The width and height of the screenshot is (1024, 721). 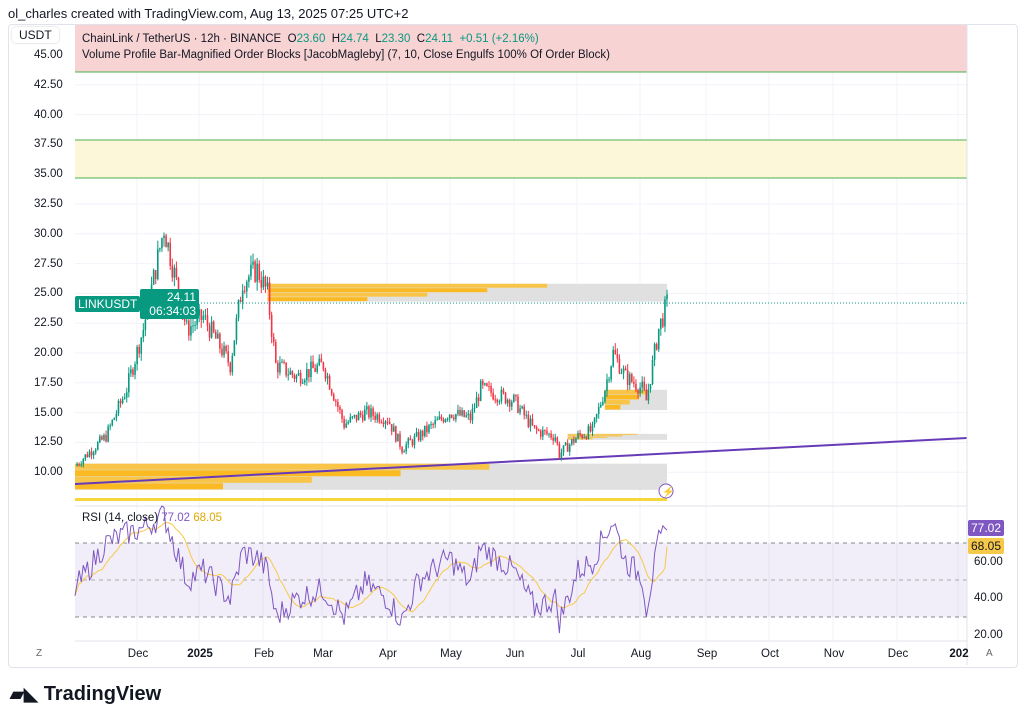 What do you see at coordinates (292, 39) in the screenshot?
I see `open-label: O` at bounding box center [292, 39].